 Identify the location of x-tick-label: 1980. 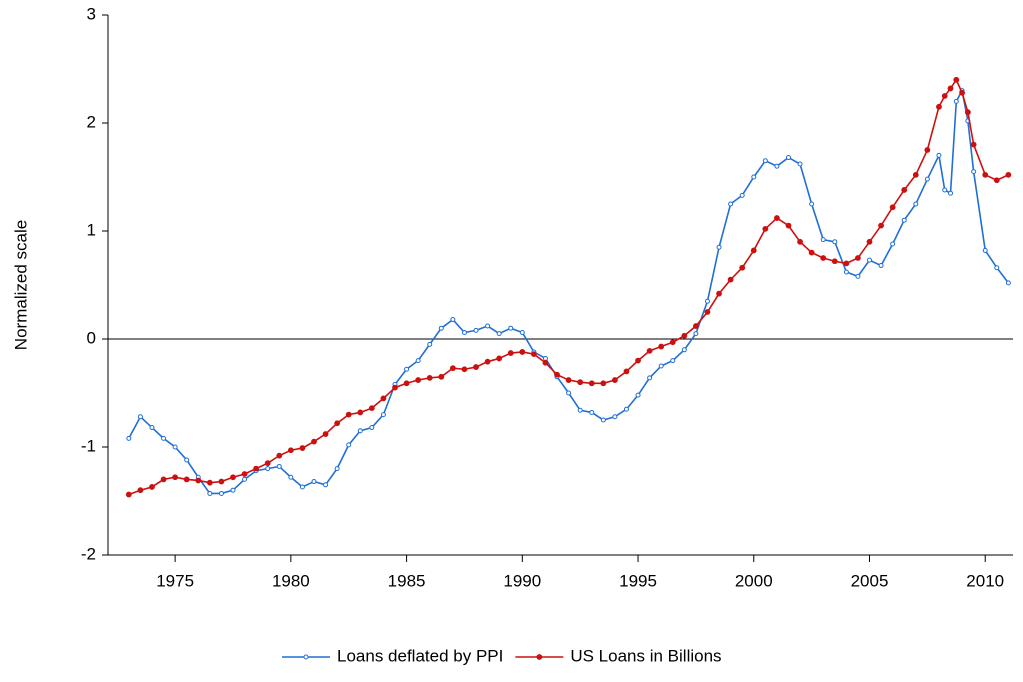
(291, 580).